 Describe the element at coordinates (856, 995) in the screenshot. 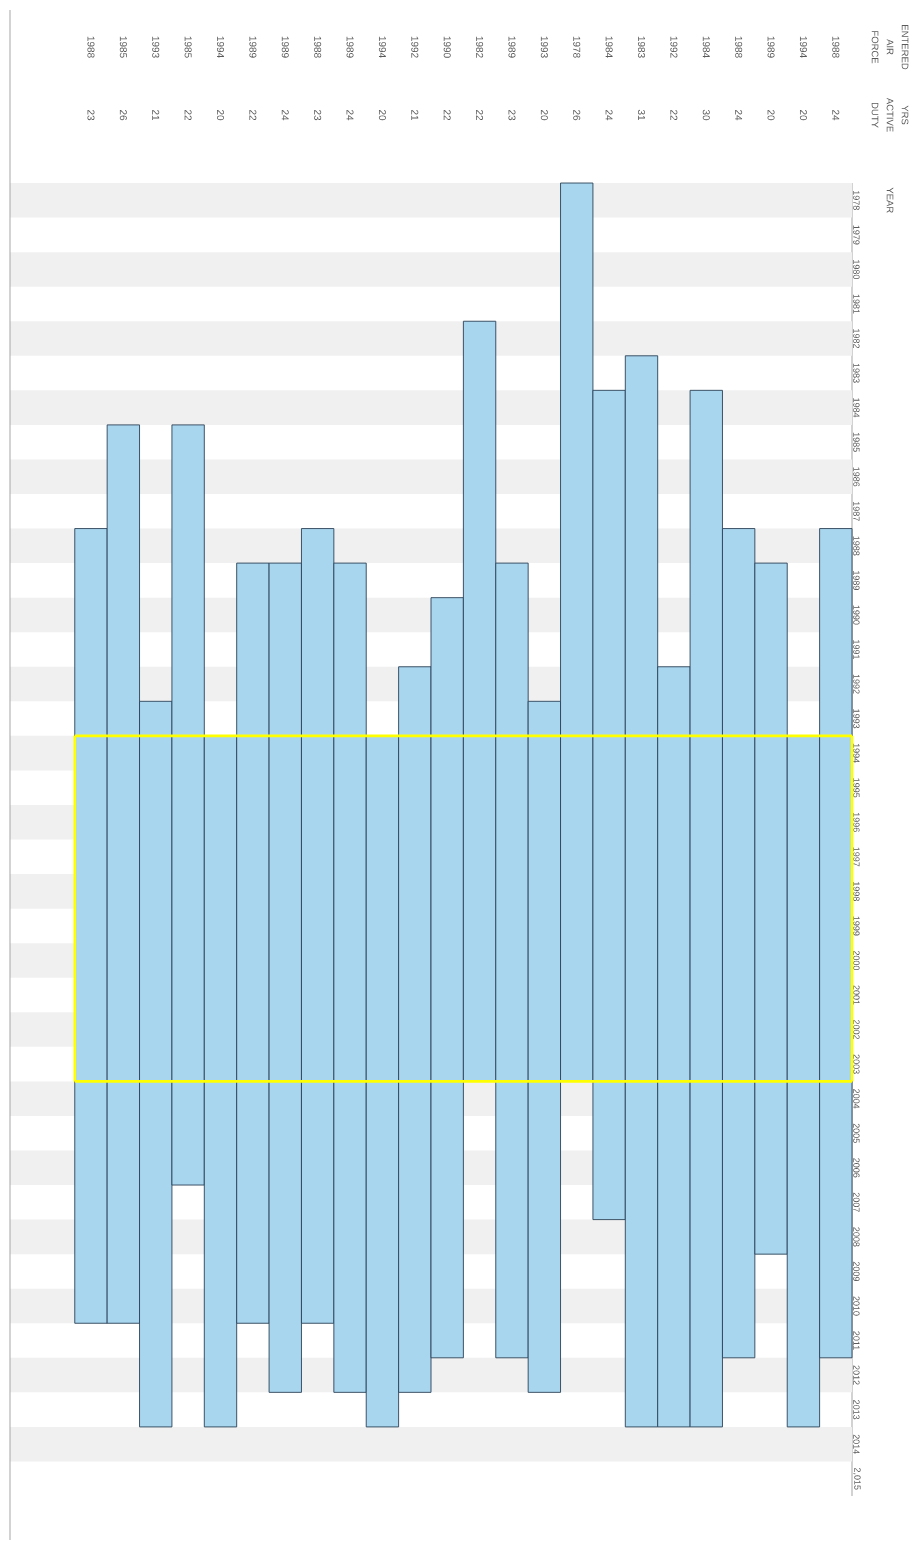

I see `y-tick-label: 2001` at that location.